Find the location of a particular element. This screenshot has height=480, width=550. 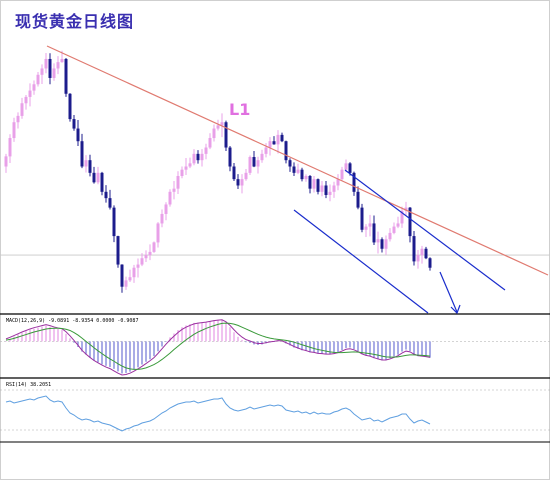

rsi-header: RSI(14) 38.2051 is located at coordinates (28, 385).